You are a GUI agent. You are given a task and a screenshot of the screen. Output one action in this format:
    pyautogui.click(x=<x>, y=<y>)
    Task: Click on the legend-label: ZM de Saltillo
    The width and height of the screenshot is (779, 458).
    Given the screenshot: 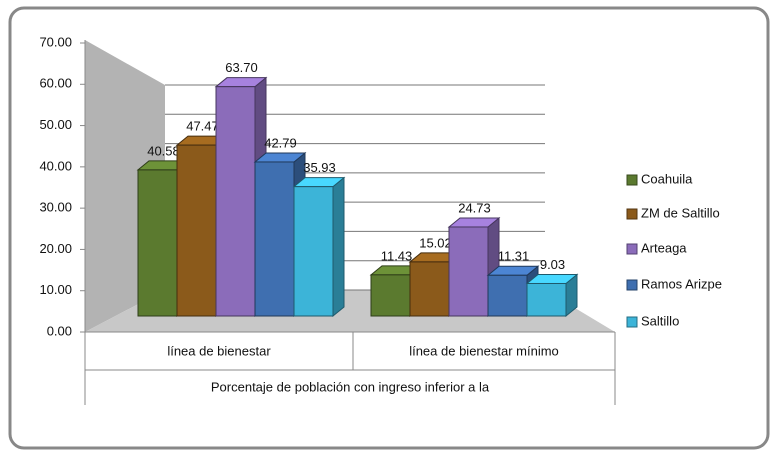 What is the action you would take?
    pyautogui.click(x=680, y=212)
    